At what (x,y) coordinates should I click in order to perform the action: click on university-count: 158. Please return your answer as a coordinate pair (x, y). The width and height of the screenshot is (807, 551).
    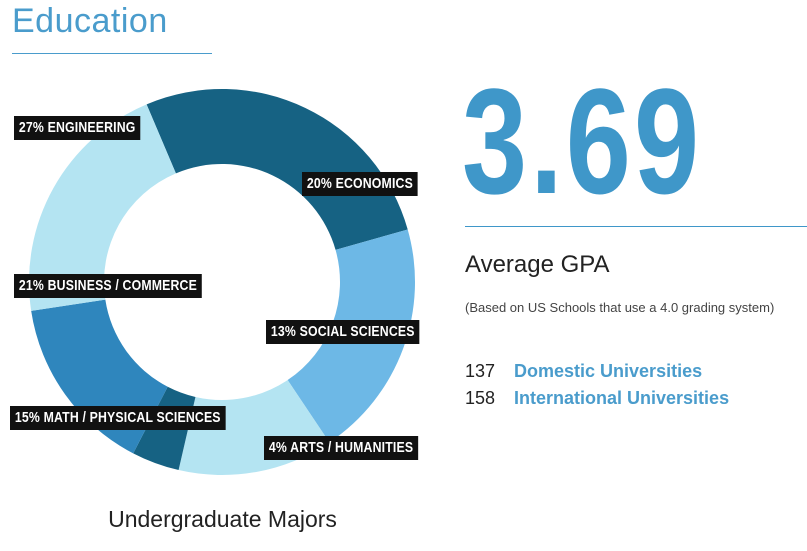
    Looking at the image, I should click on (480, 398).